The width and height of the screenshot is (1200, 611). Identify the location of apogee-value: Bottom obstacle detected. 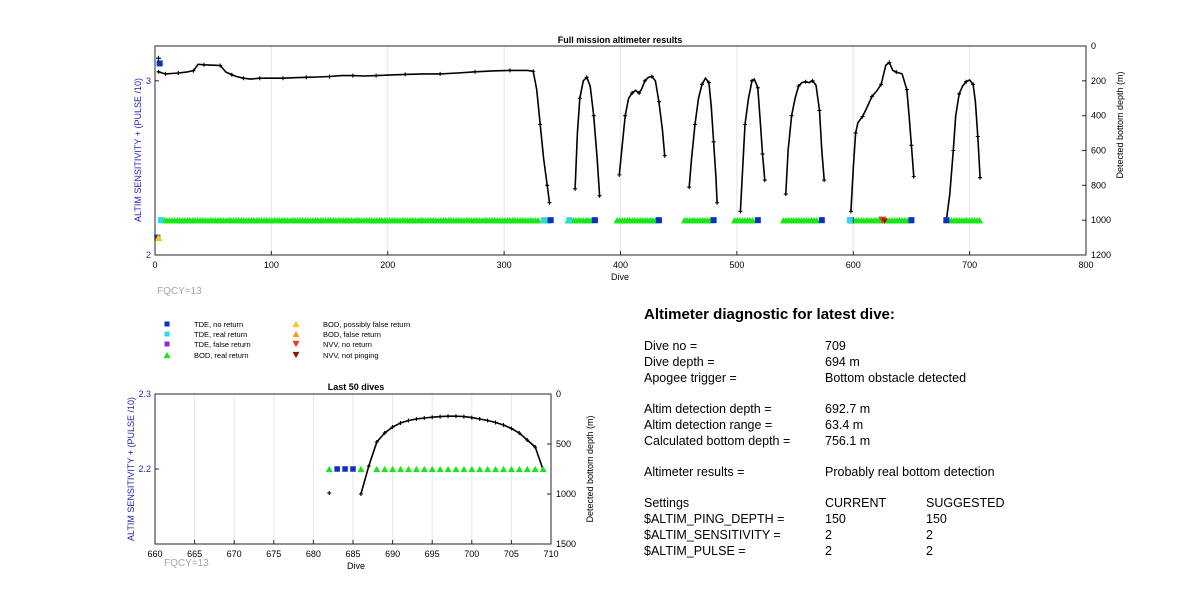
(896, 378).